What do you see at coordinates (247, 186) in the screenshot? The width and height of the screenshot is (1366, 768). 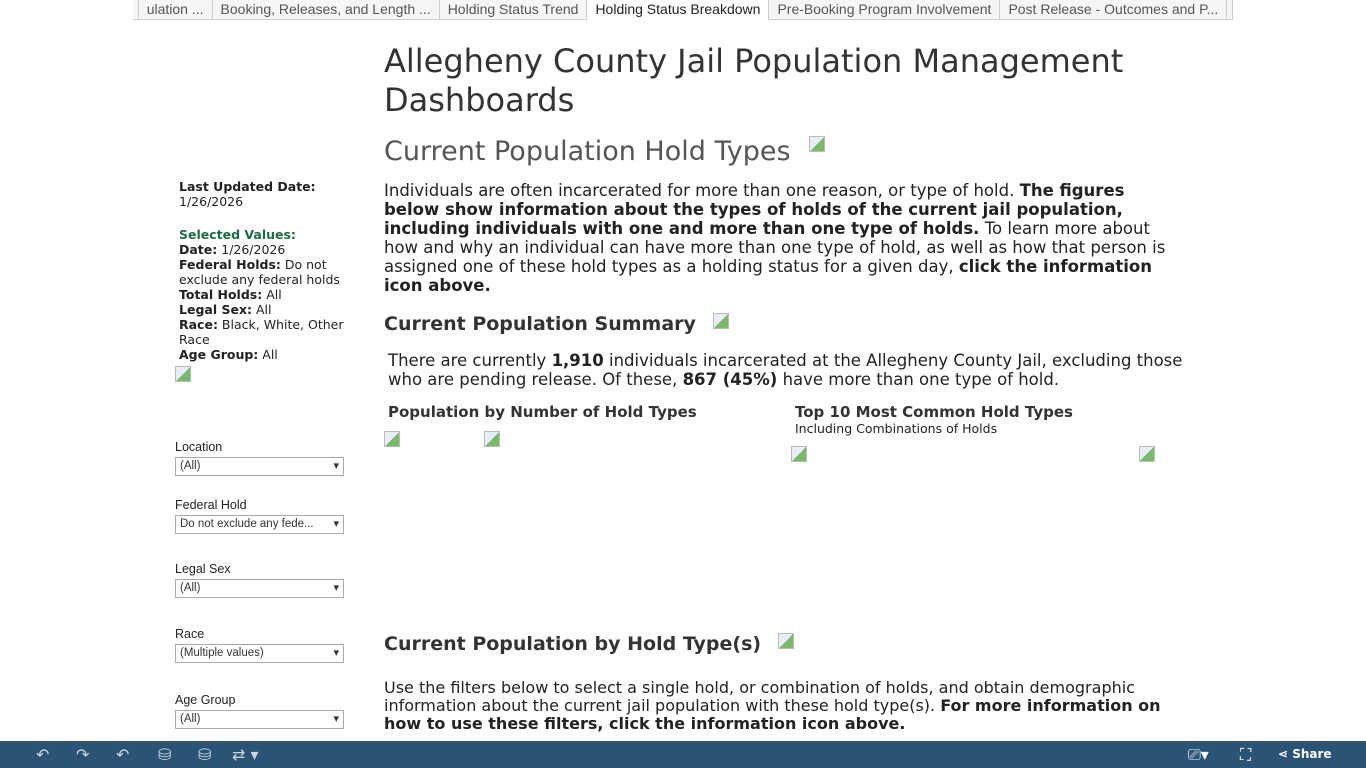 I see `last-updated-label: Last Updated Date:` at bounding box center [247, 186].